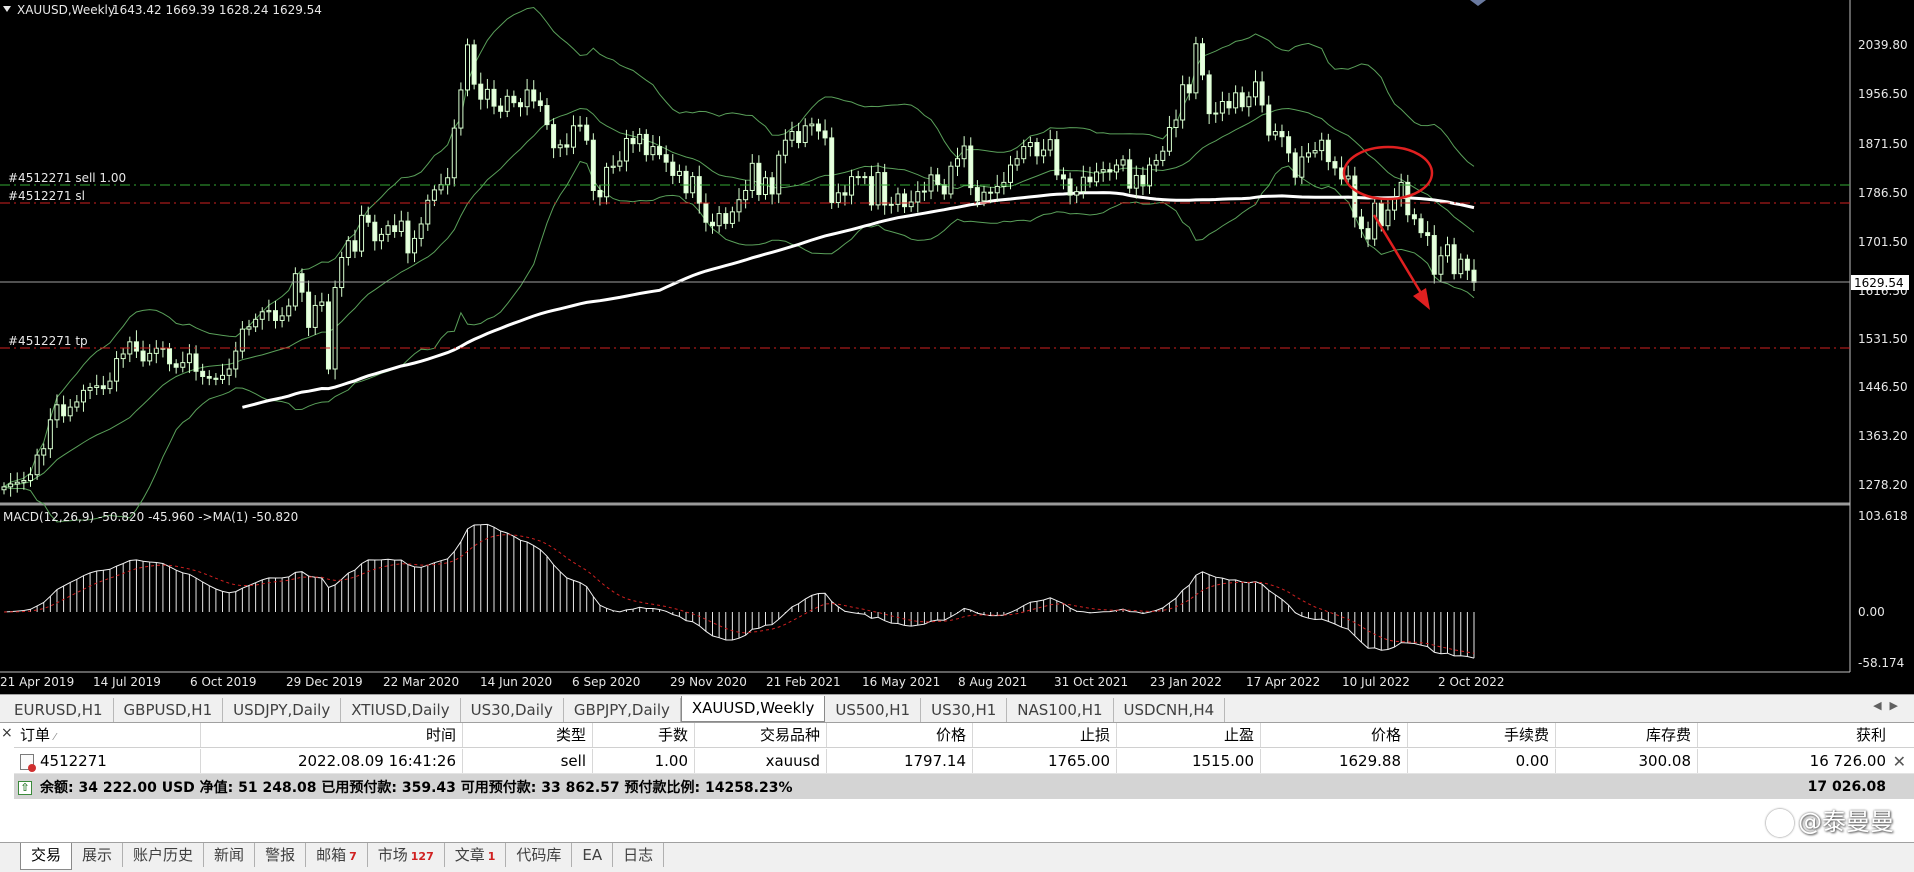 This screenshot has width=1914, height=872. I want to click on order-type: sell, so click(528, 761).